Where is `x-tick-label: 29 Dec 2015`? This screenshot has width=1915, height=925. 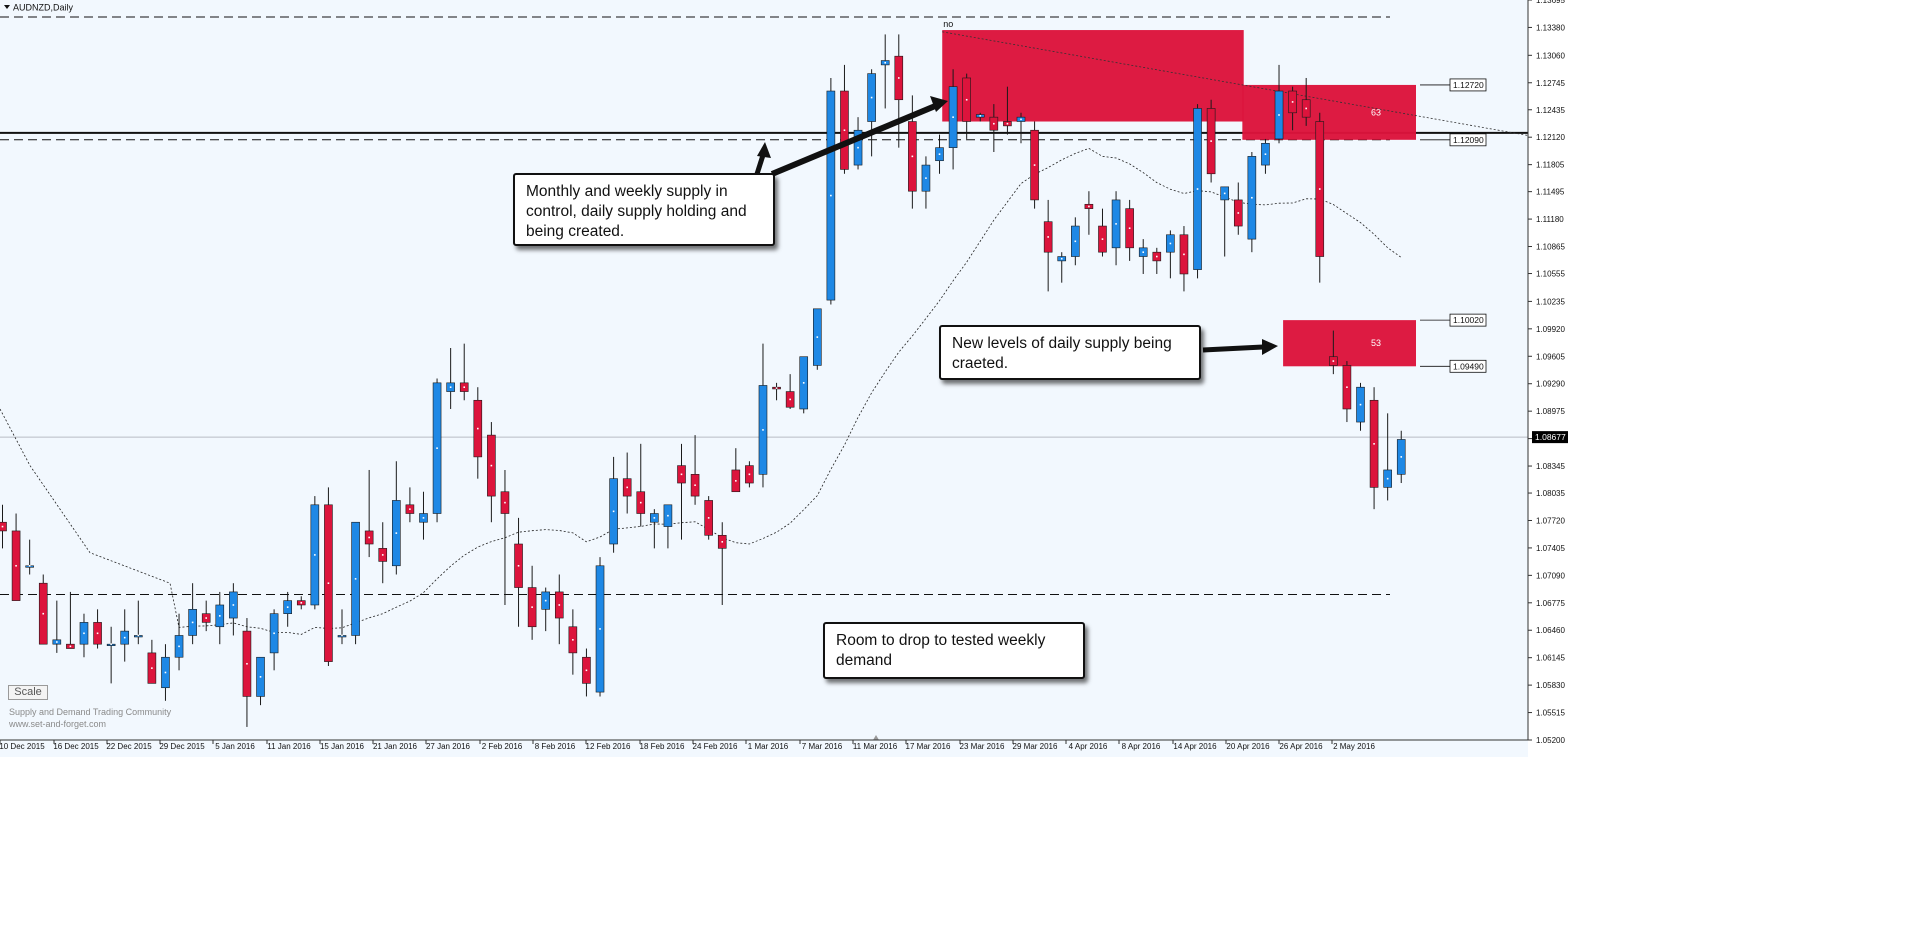 x-tick-label: 29 Dec 2015 is located at coordinates (182, 746).